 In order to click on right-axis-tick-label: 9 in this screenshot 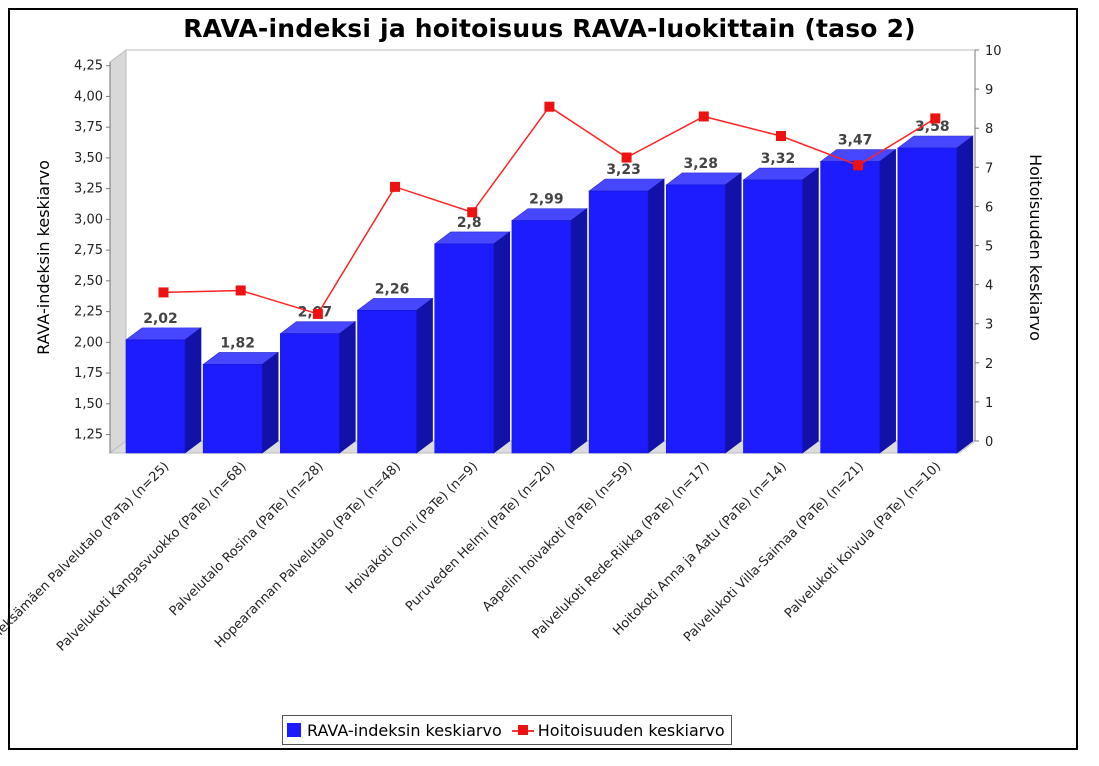, I will do `click(989, 90)`.